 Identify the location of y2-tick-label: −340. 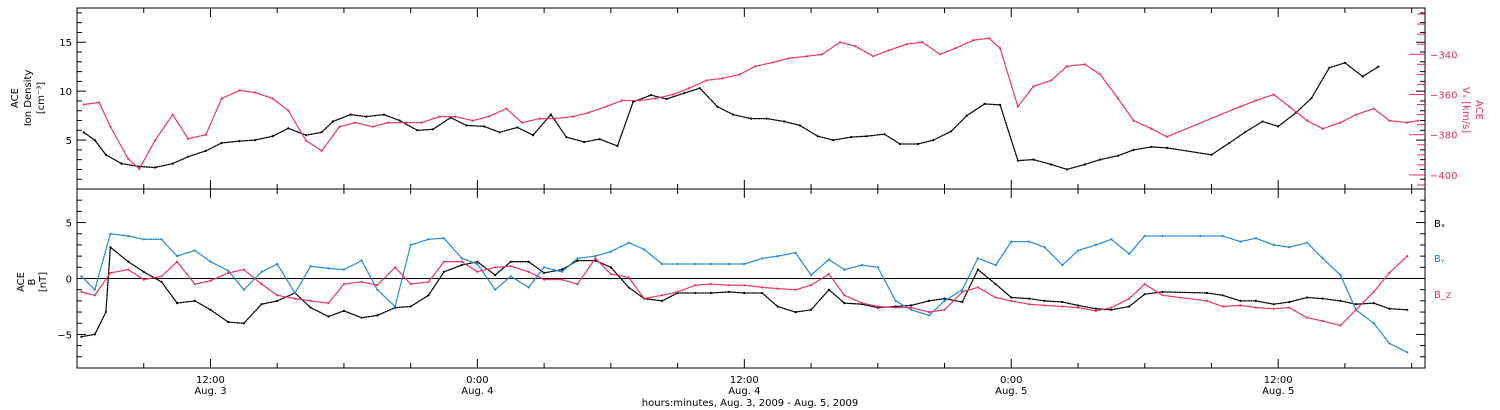
(1443, 55).